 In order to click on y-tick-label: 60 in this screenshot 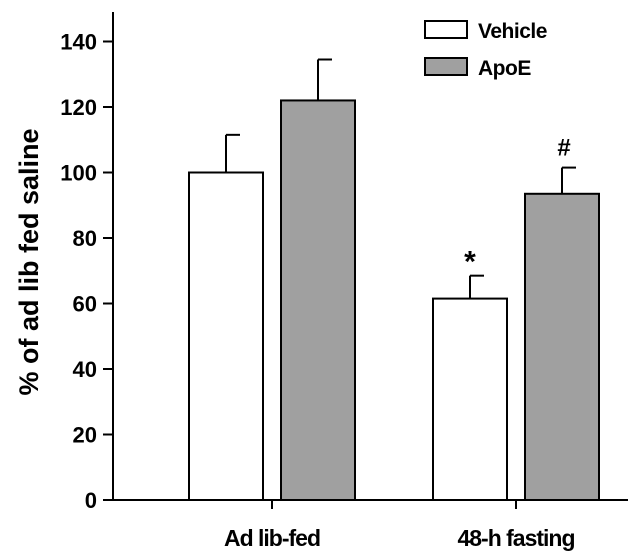, I will do `click(85, 304)`.